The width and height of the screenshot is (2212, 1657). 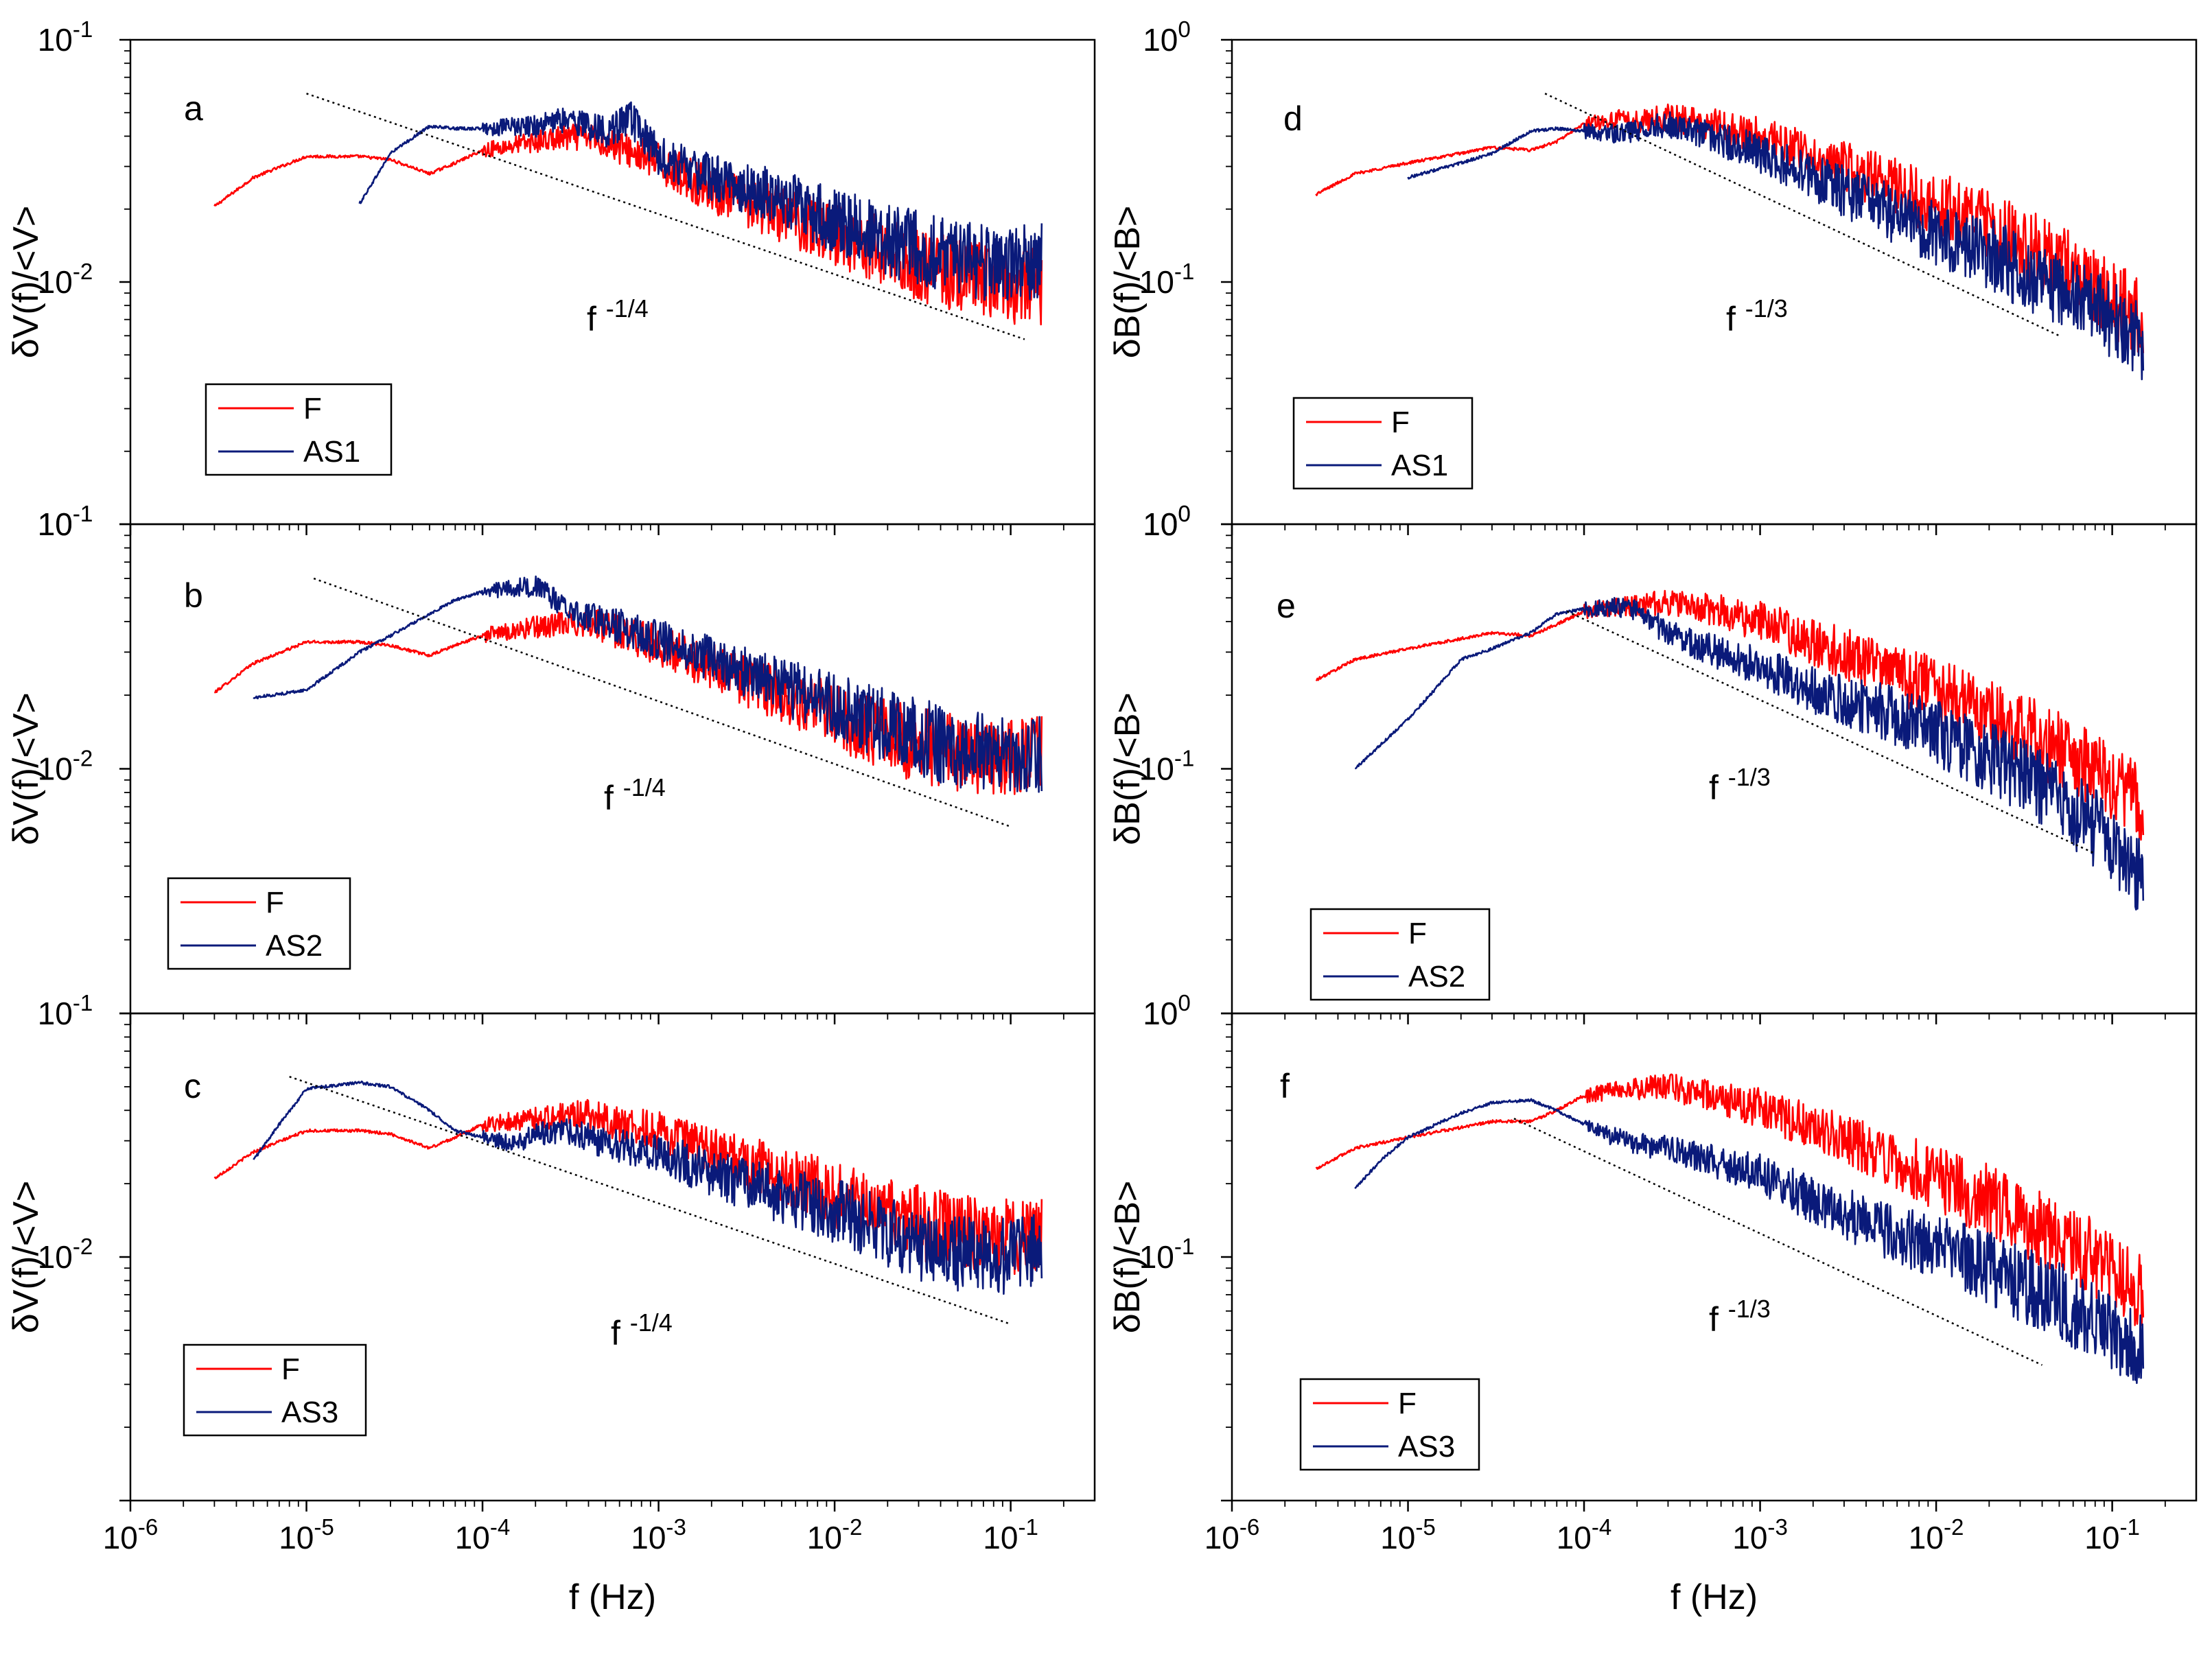 What do you see at coordinates (193, 595) in the screenshot?
I see `panel-label: b` at bounding box center [193, 595].